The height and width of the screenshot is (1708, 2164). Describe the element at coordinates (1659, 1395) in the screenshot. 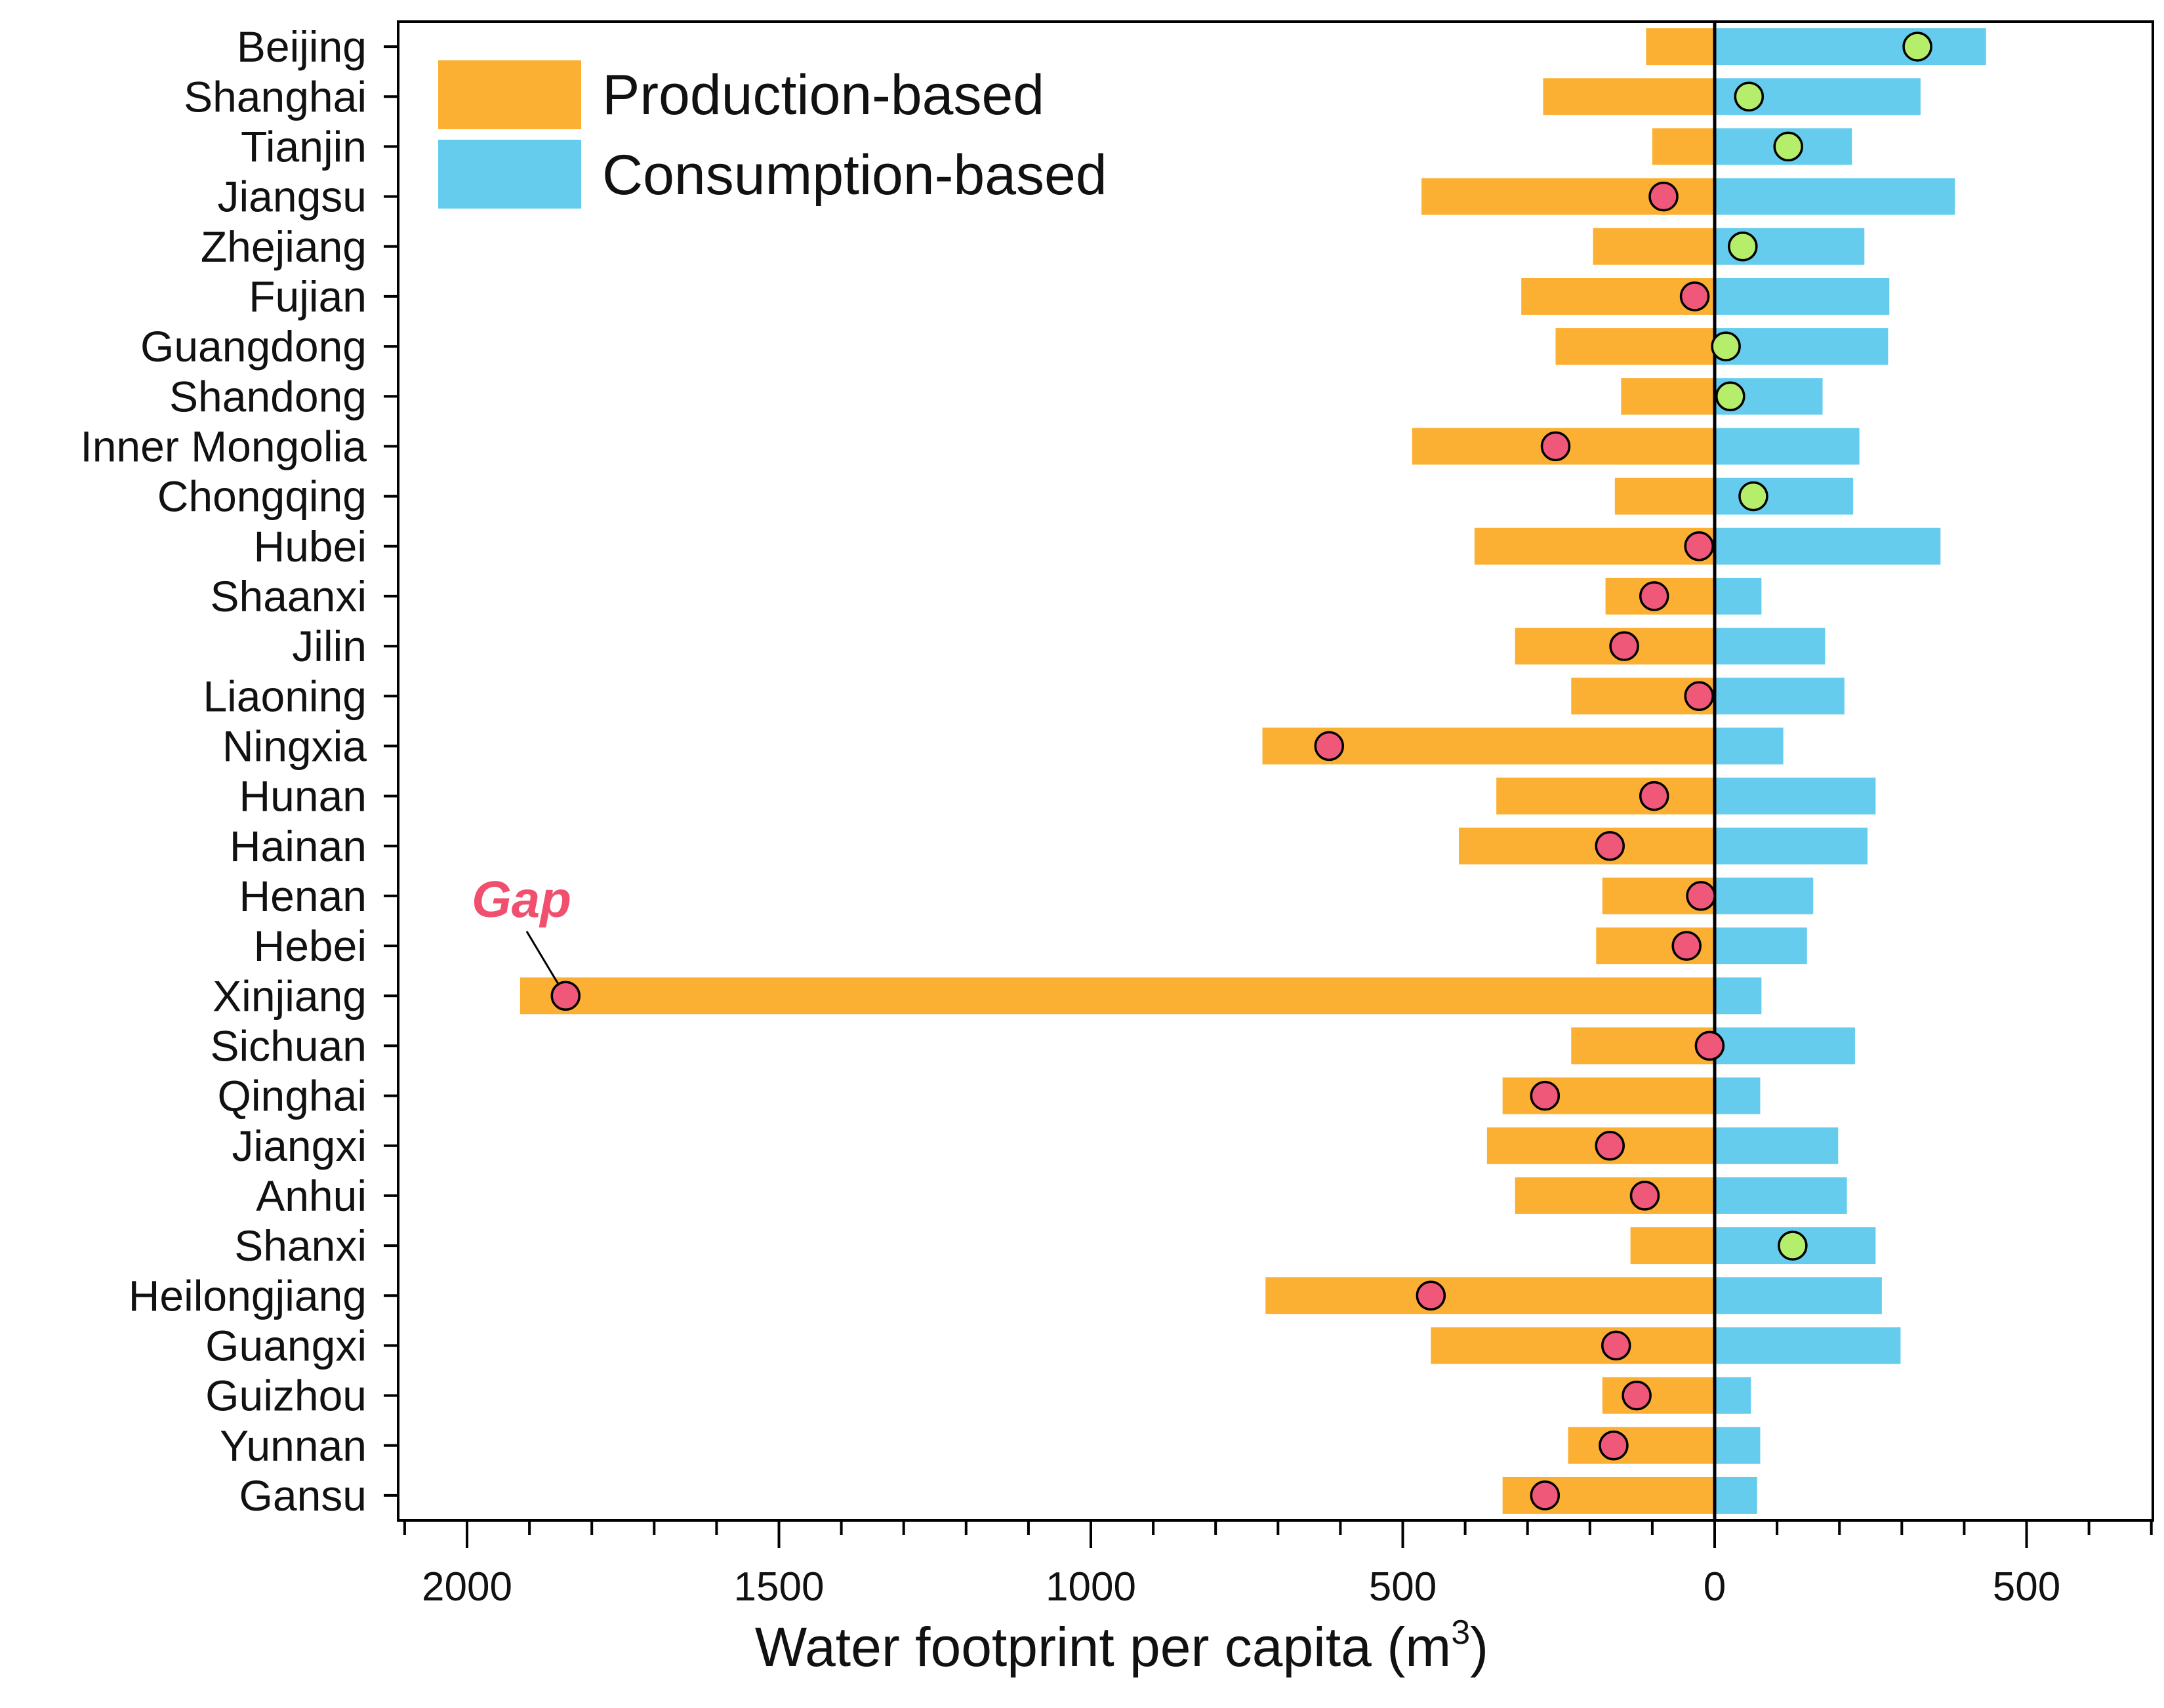

I see `production-bar-guizhou` at that location.